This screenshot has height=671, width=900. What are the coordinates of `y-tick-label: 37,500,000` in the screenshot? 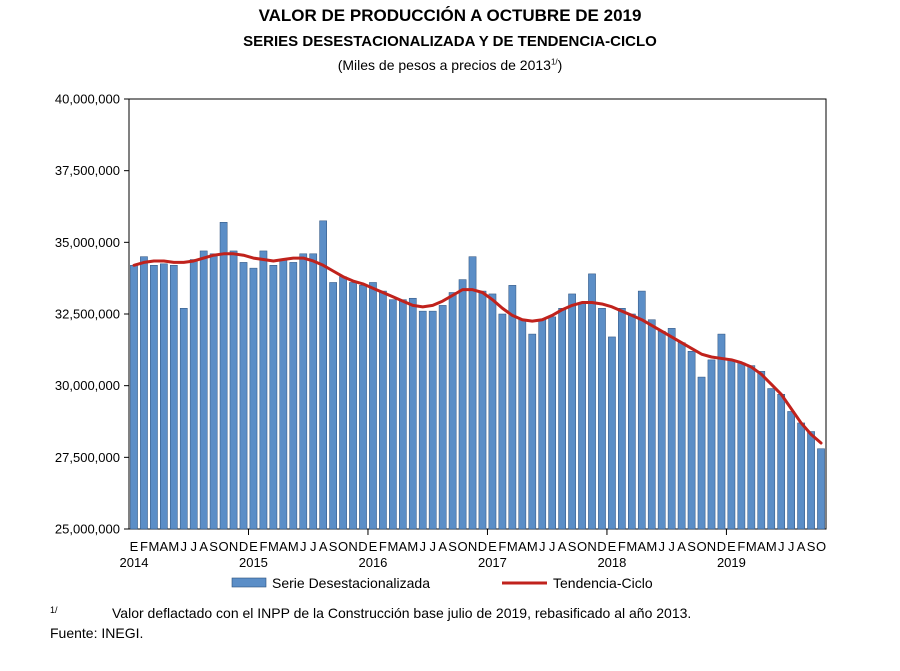 It's located at (87, 170).